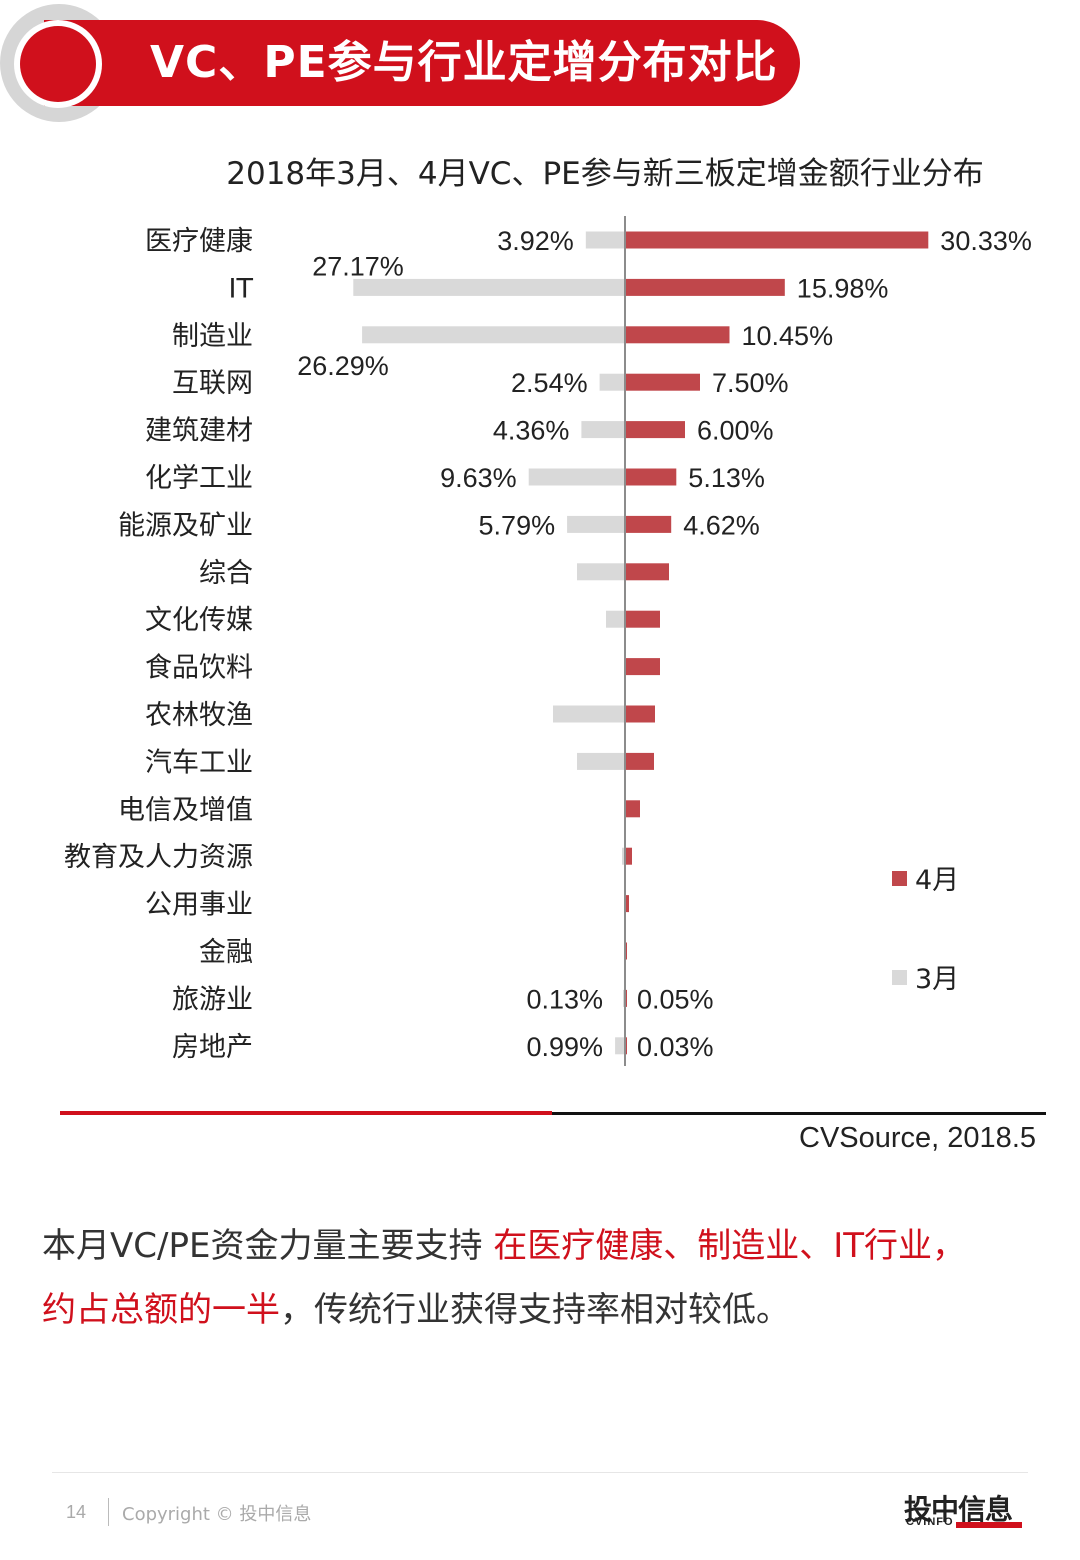  I want to click on source-note: CVSource, 2018.5, so click(917, 1138).